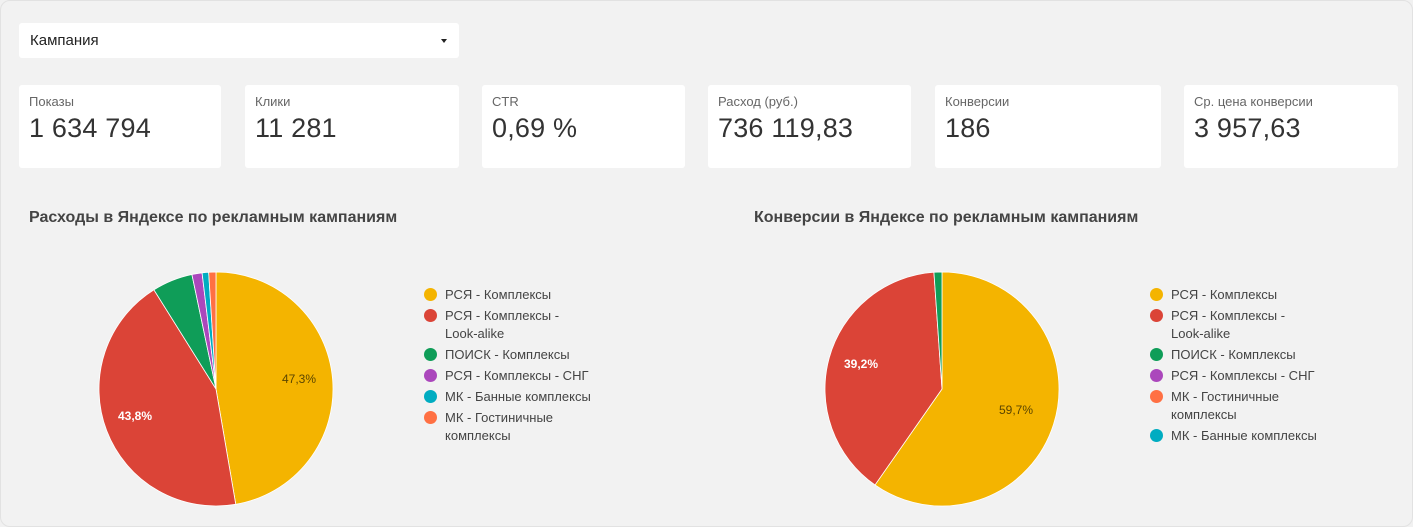  What do you see at coordinates (212, 330) in the screenshot?
I see `pie-slice-мк-гостиничные-комплексы` at bounding box center [212, 330].